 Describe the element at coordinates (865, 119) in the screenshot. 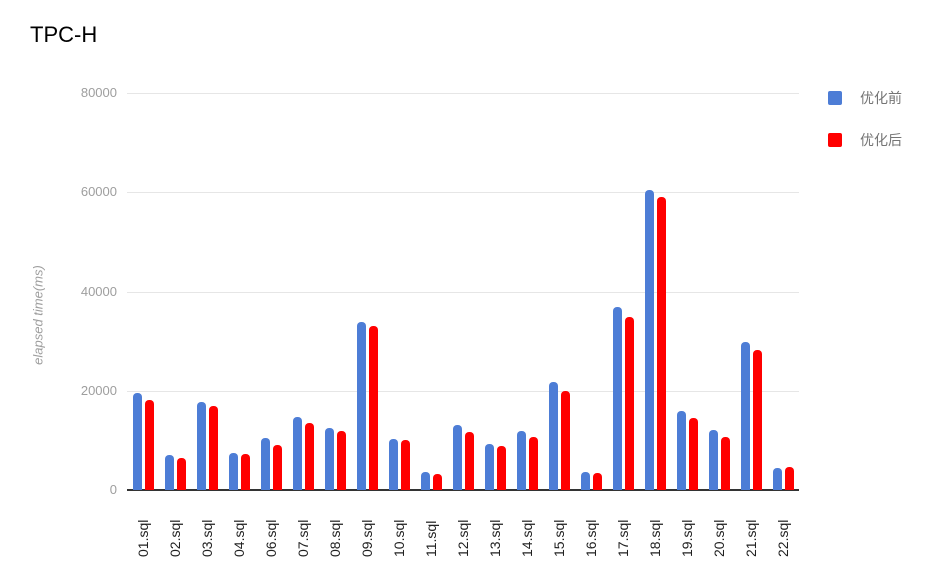

I see `legend: 优化前 优化后` at that location.